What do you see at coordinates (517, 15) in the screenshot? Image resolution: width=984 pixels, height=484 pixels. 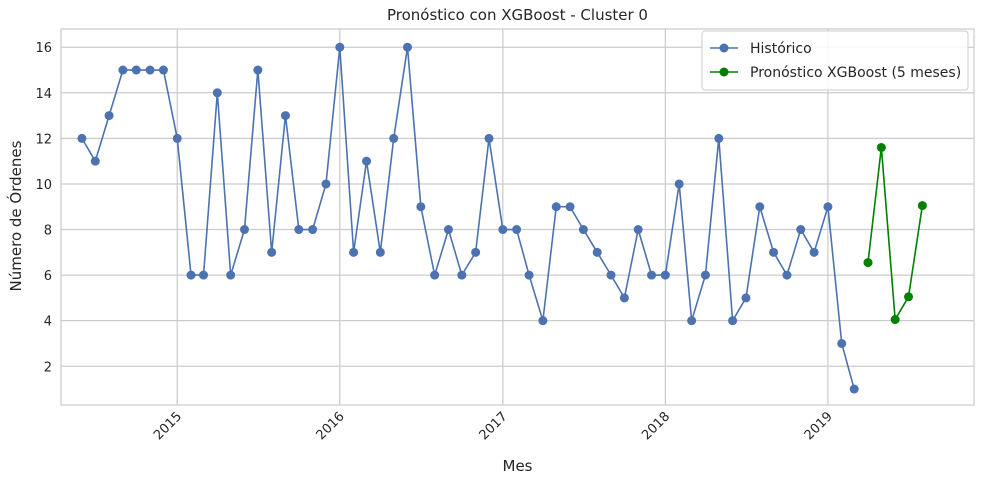 I see `chart-title: Pronóstico con XGBoost - Cluster 0` at bounding box center [517, 15].